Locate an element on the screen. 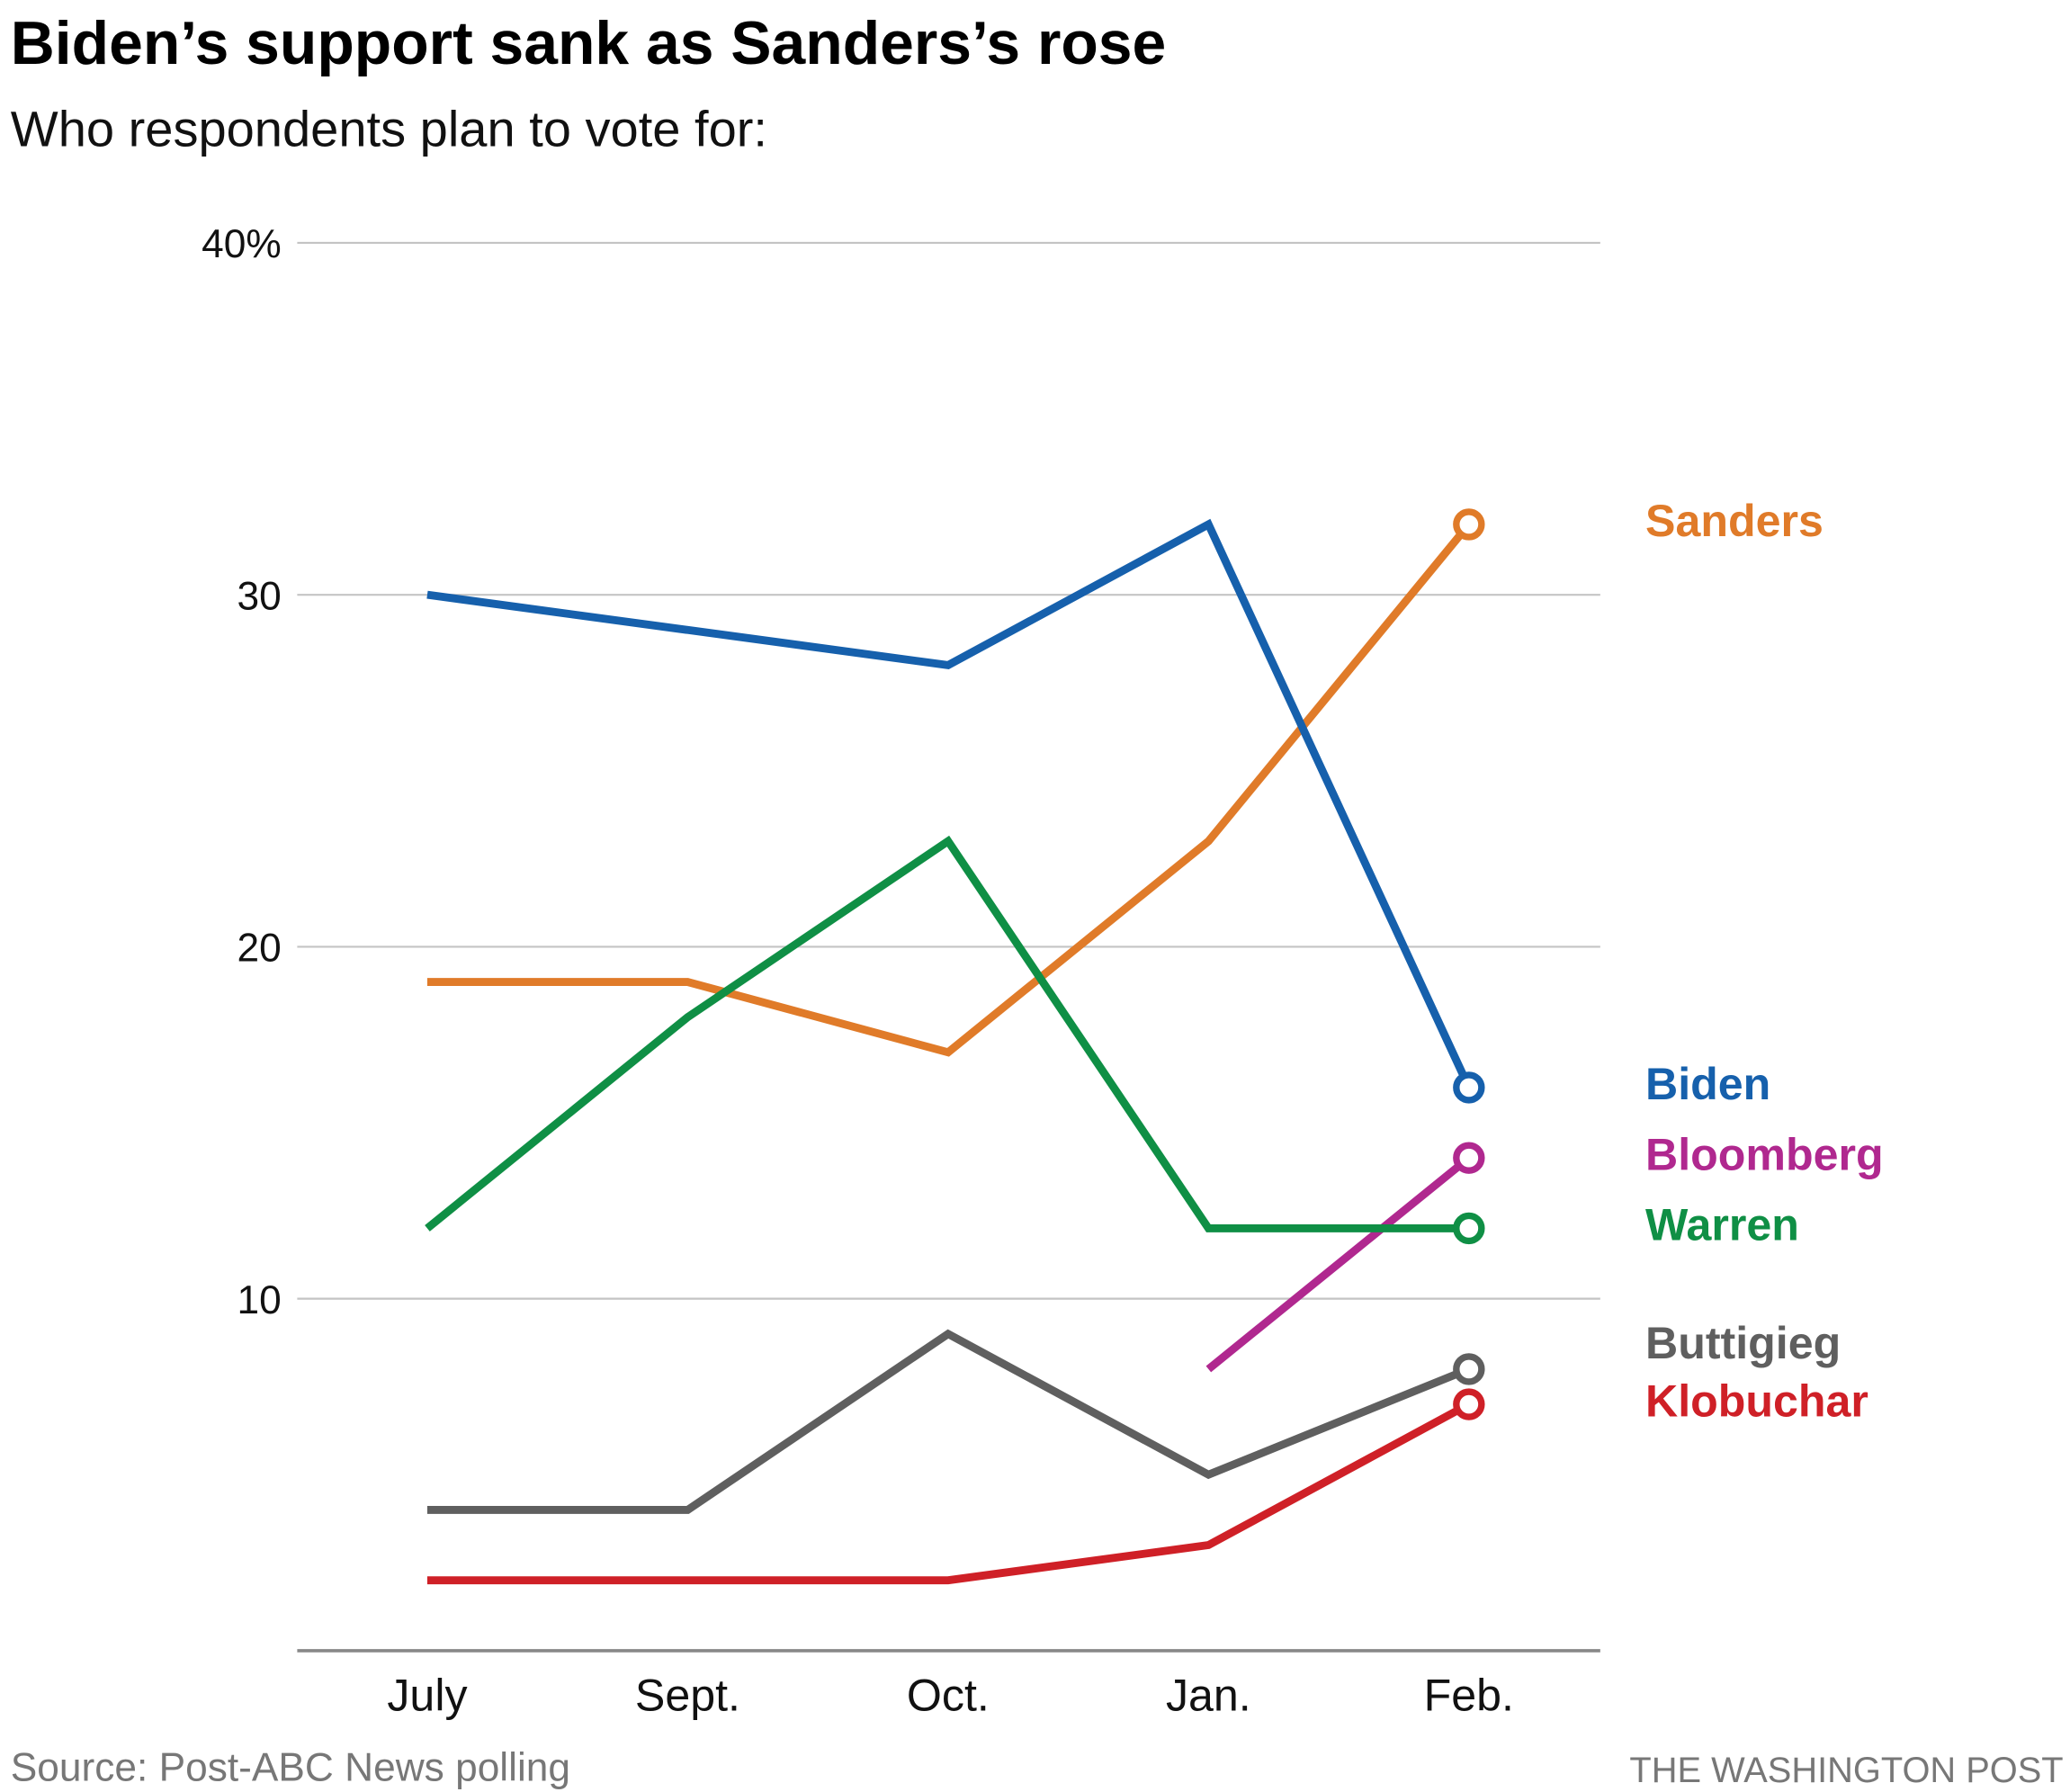  x-tick-label: Feb. is located at coordinates (1469, 1695).